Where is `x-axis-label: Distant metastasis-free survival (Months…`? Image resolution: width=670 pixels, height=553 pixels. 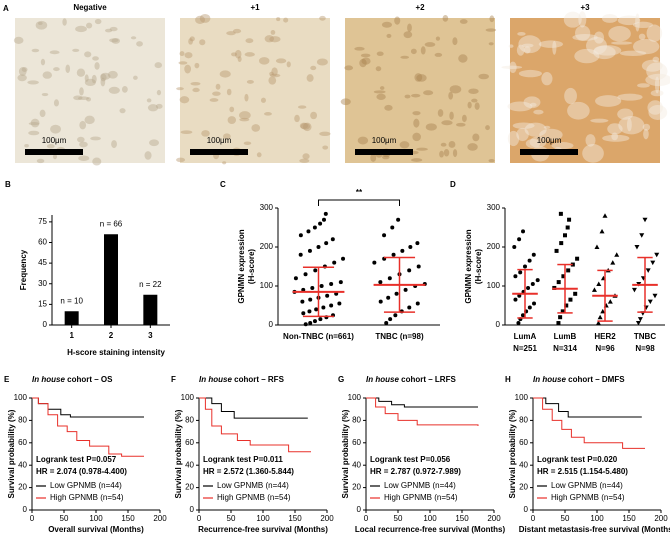
x-axis-label: Distant metastasis-free survival (Months… is located at coordinates (594, 529).